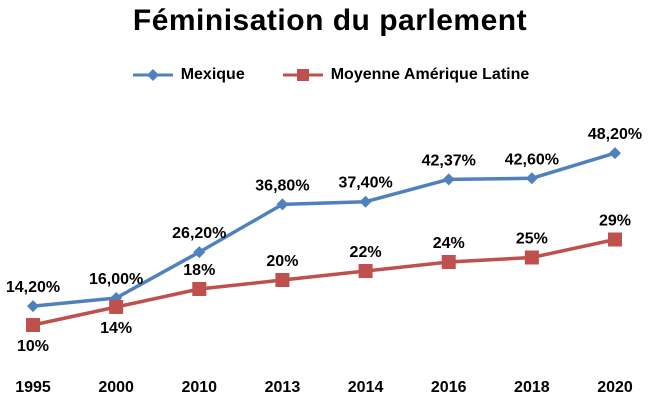  Describe the element at coordinates (116, 387) in the screenshot. I see `x-tick-label: 2000` at that location.